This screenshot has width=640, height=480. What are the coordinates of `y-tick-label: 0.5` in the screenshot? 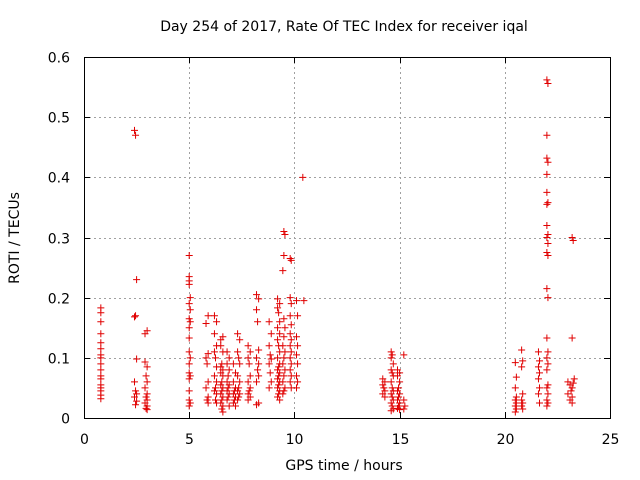 It's located at (59, 119).